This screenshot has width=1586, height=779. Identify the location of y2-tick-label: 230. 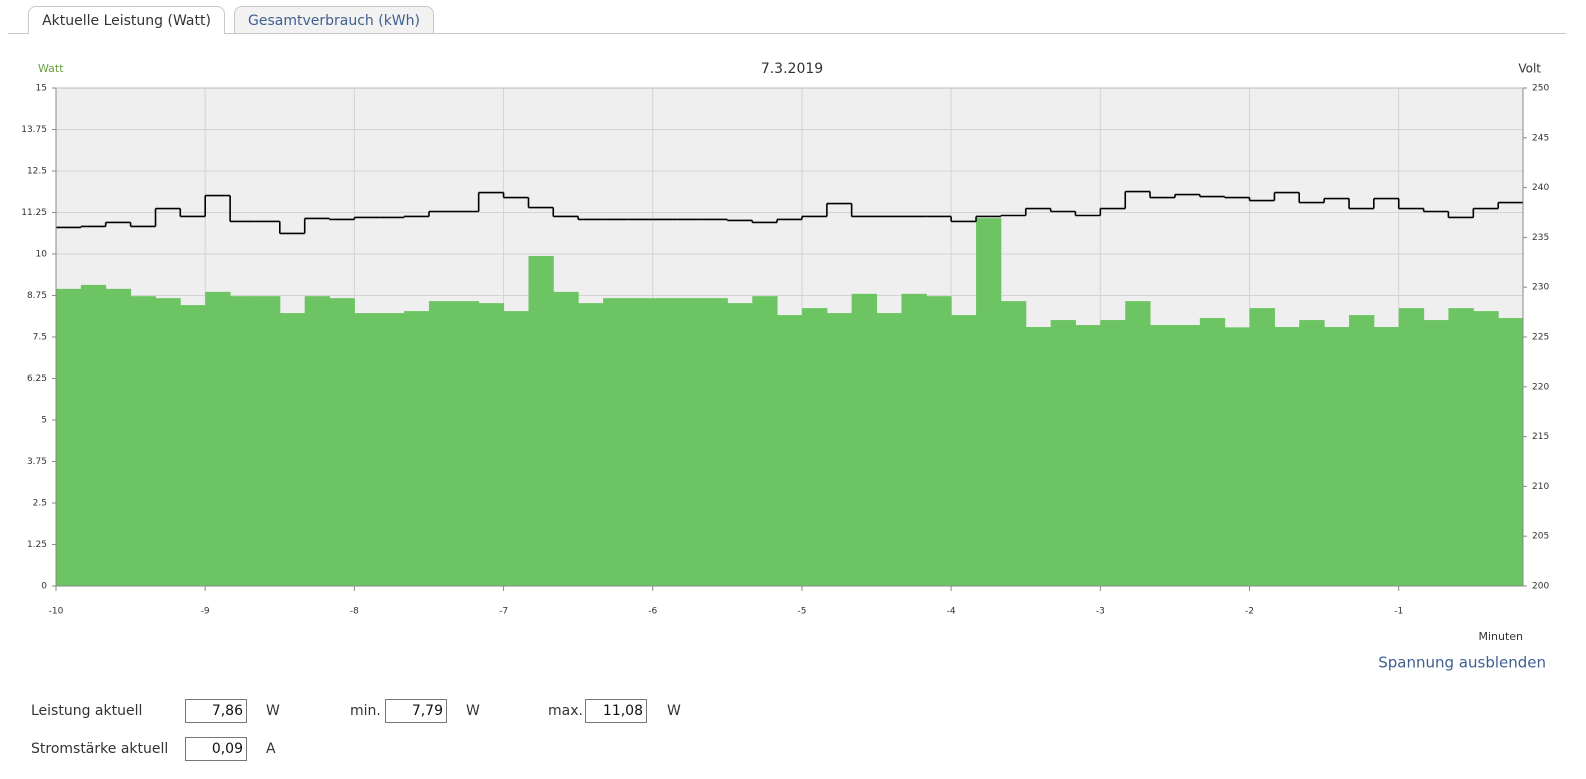
(1540, 288).